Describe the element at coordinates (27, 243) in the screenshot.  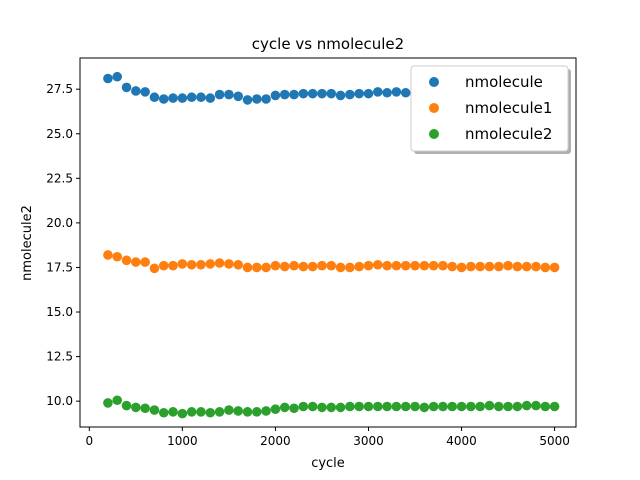
I see `y-axis-label: nmolecule2` at that location.